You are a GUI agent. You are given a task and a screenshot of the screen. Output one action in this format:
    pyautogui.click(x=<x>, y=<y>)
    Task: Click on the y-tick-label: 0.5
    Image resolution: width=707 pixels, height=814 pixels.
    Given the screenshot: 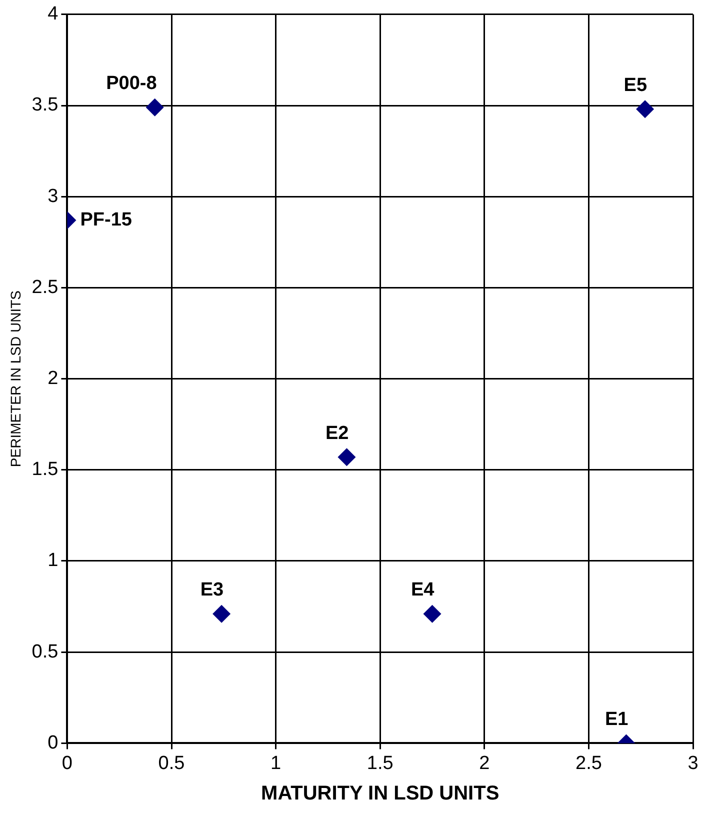 What is the action you would take?
    pyautogui.click(x=45, y=651)
    